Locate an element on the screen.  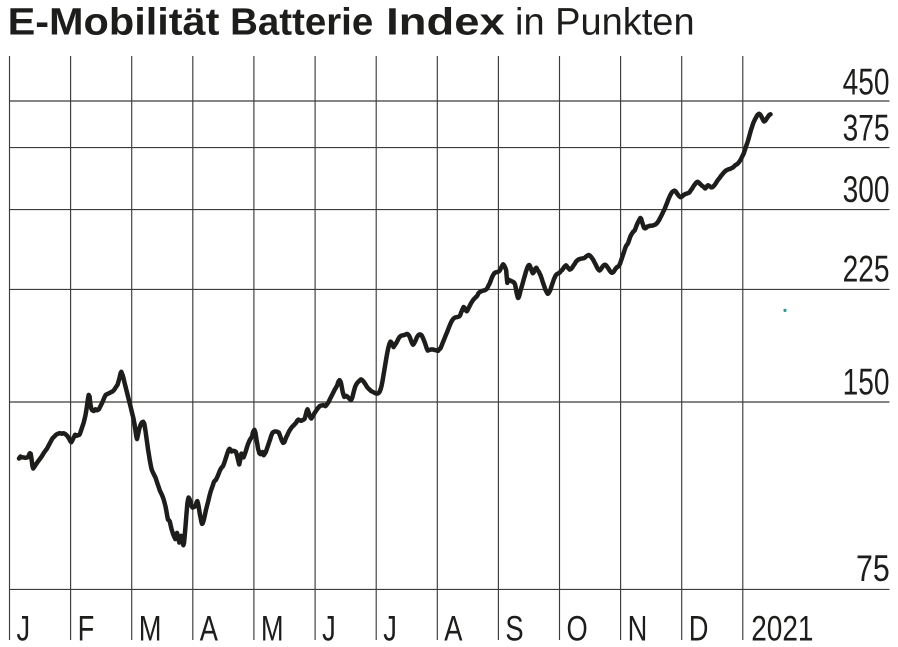
svg-text: 75 is located at coordinates (873, 569).